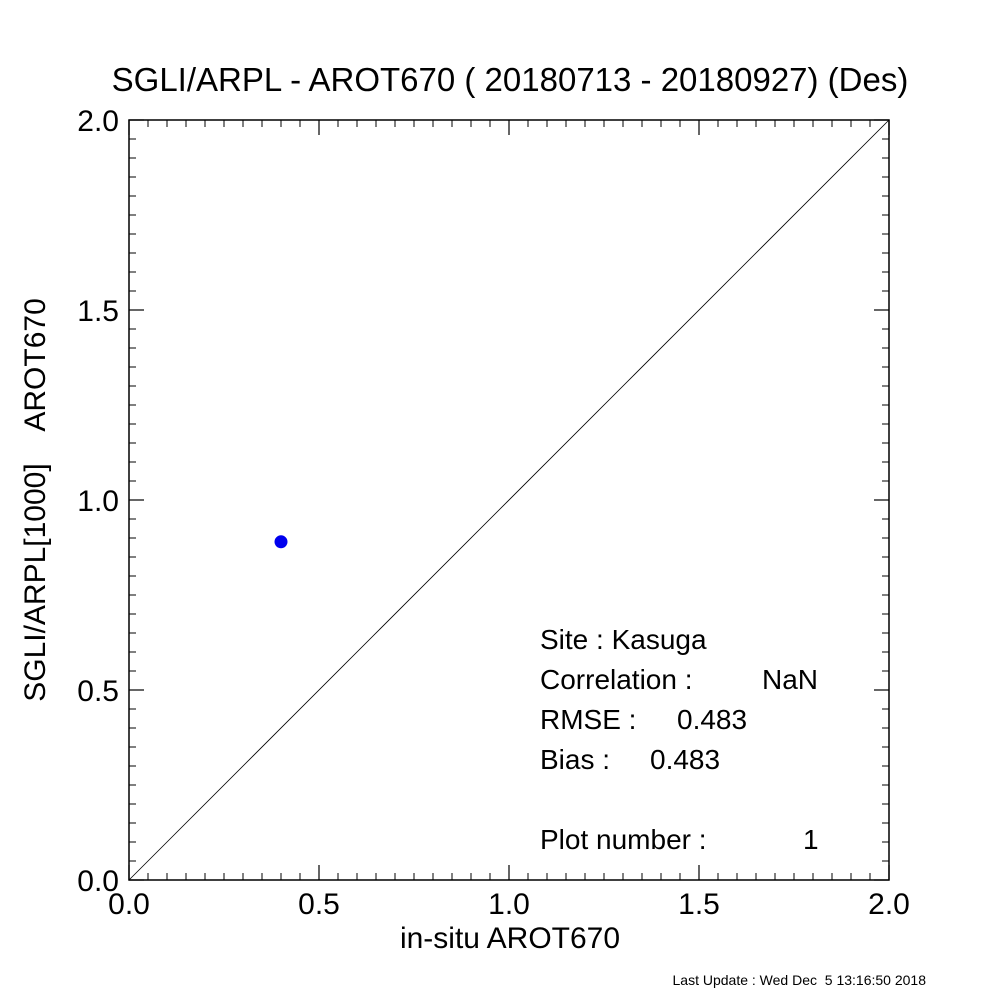  Describe the element at coordinates (800, 980) in the screenshot. I see `last-update-footer: Last Update : Wed Dec 5 13:16:50 2018` at that location.